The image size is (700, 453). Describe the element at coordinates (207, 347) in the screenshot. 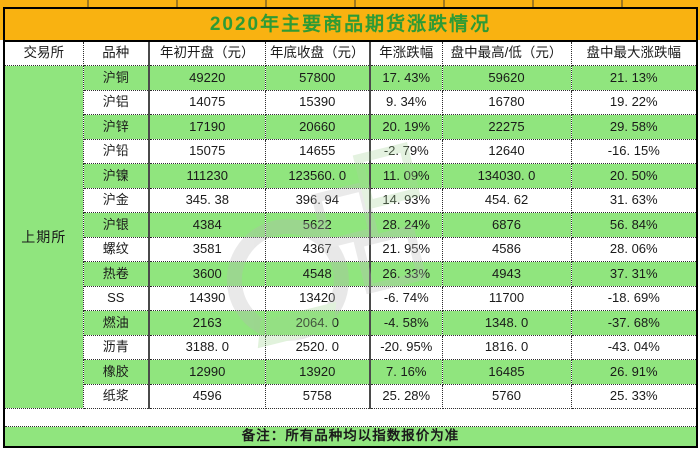

I see `cell-open: 3188. 0` at that location.